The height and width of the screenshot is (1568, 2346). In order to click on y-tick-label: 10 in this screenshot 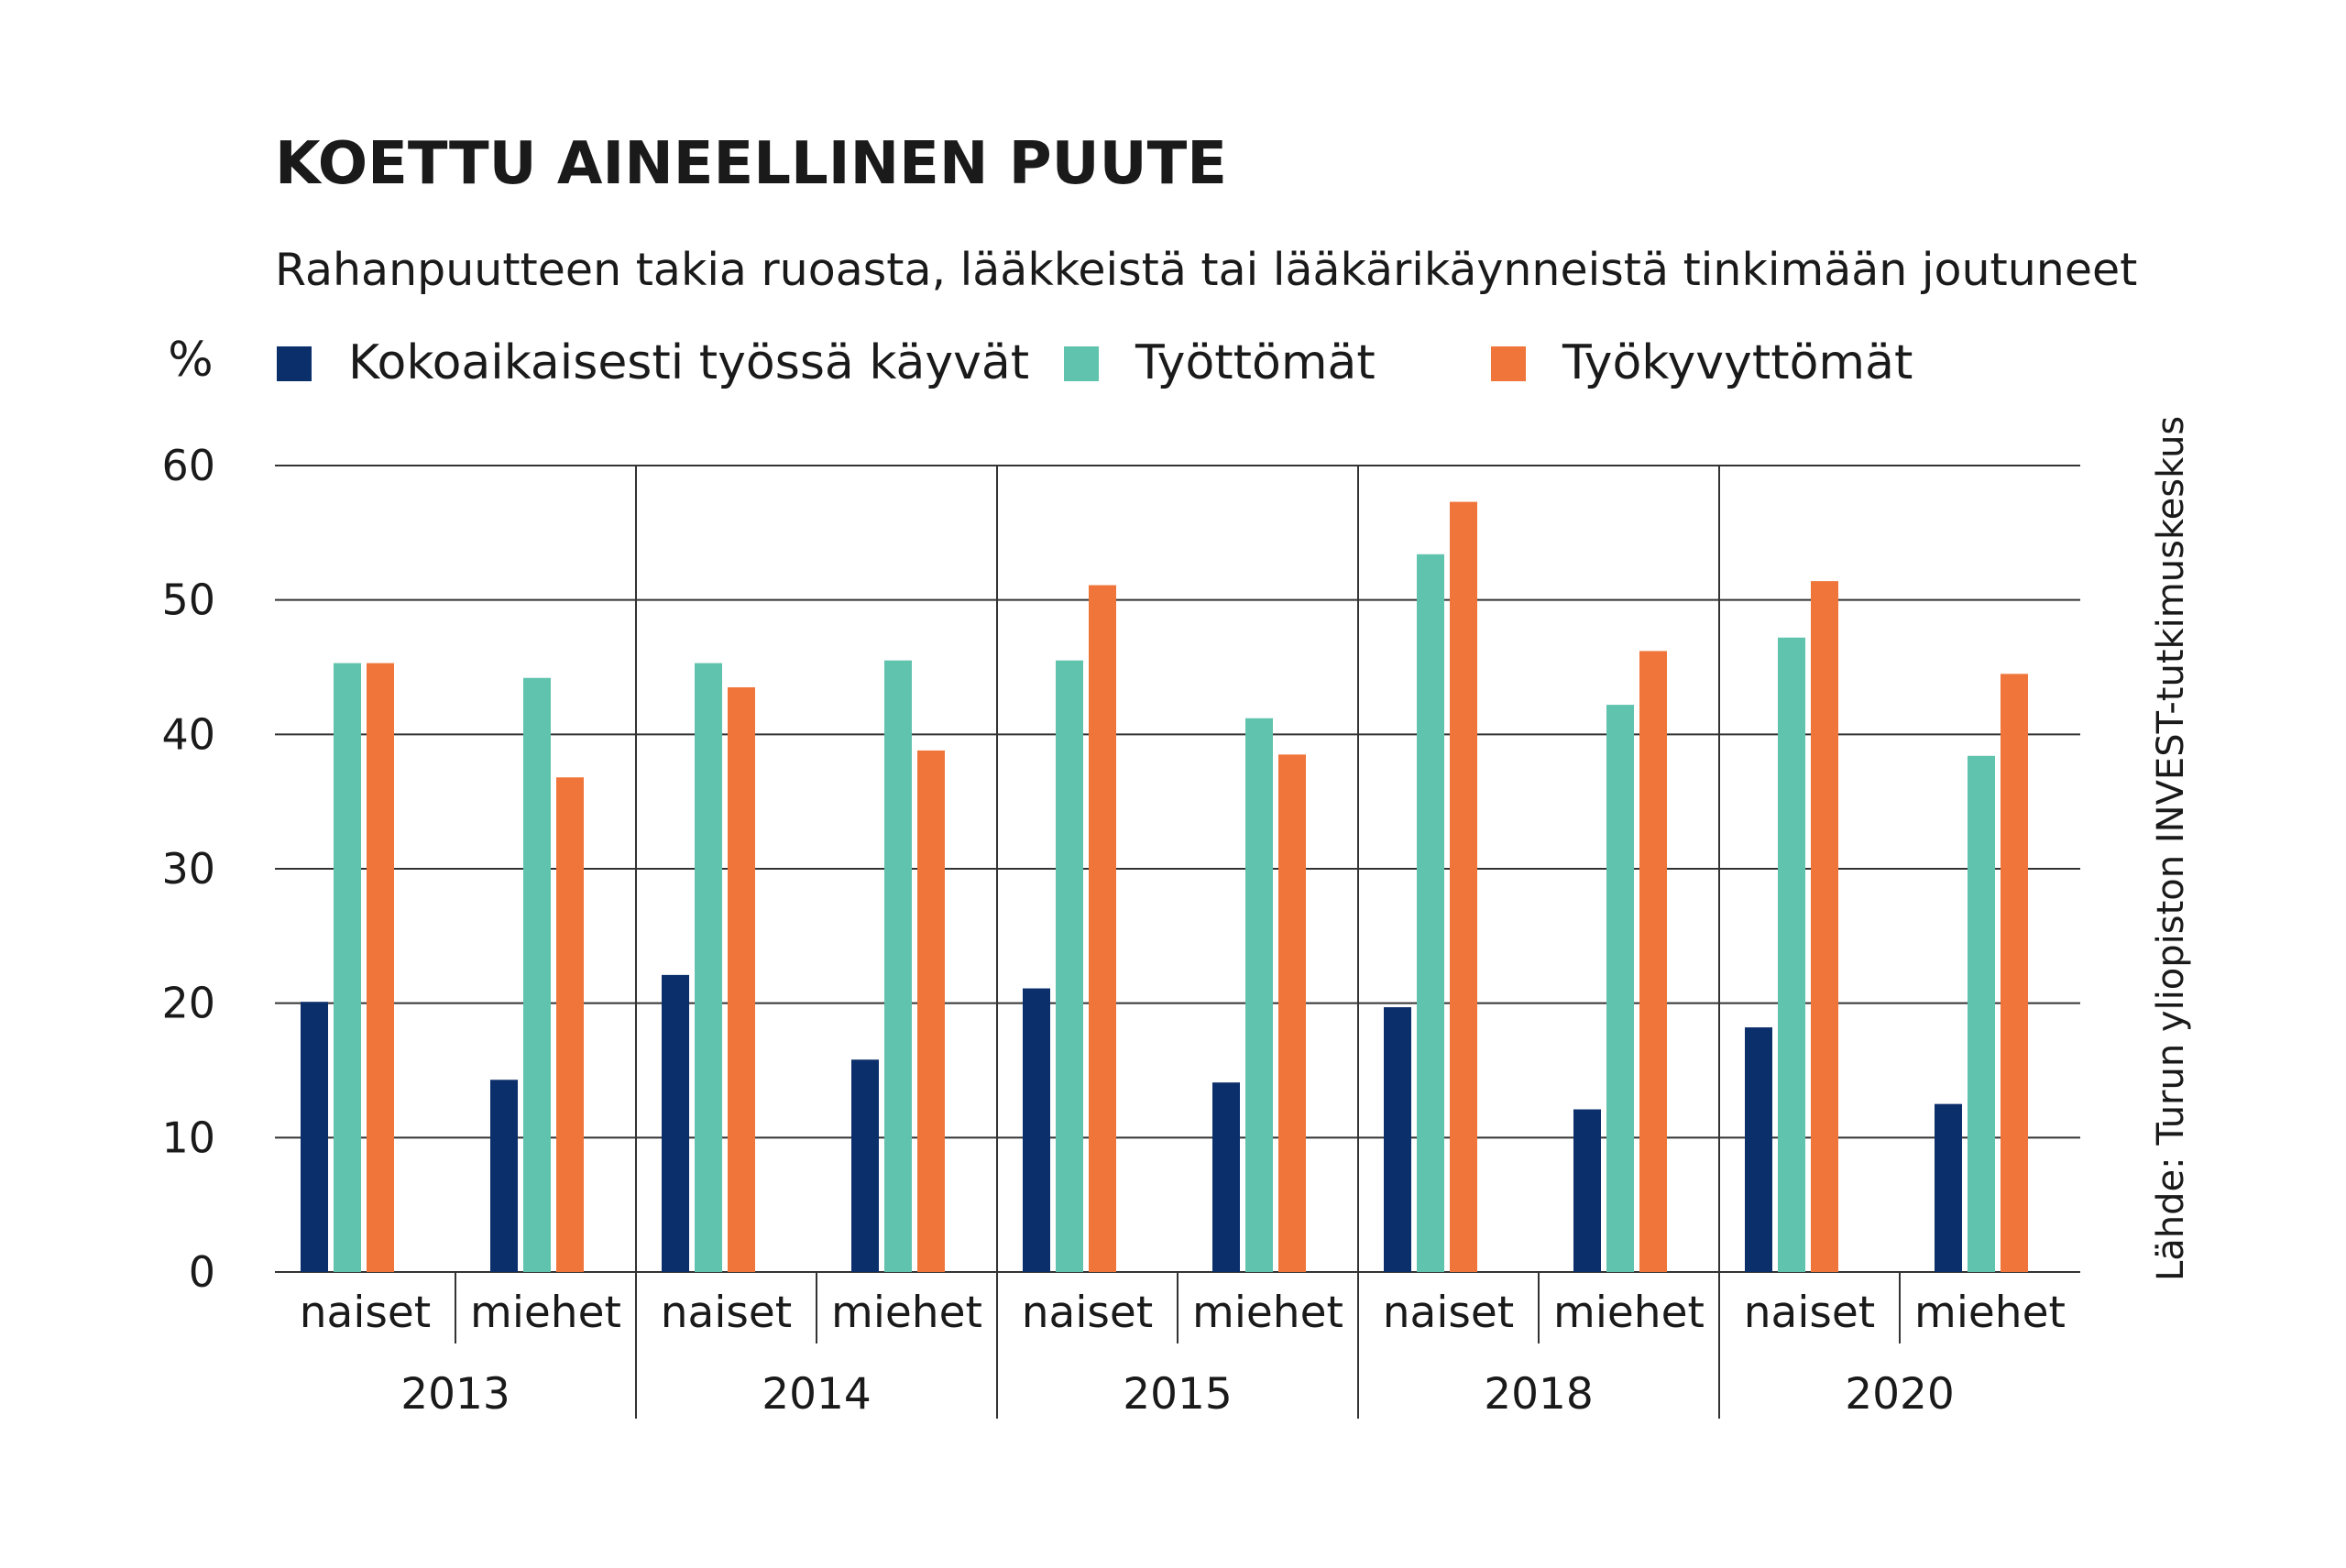, I will do `click(188, 1137)`.